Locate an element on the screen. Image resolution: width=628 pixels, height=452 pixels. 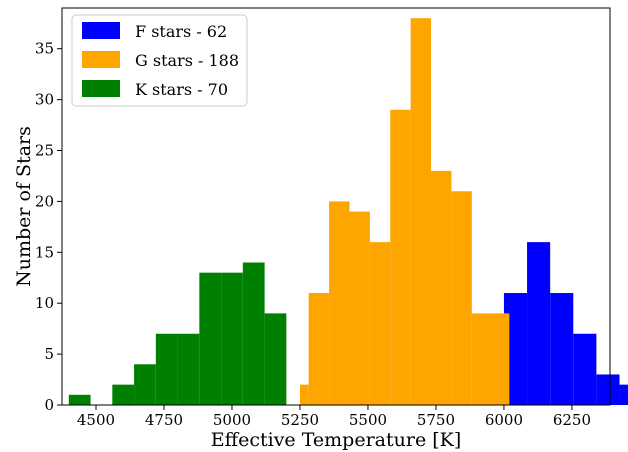
legend-label: G stars - 188 is located at coordinates (187, 60).